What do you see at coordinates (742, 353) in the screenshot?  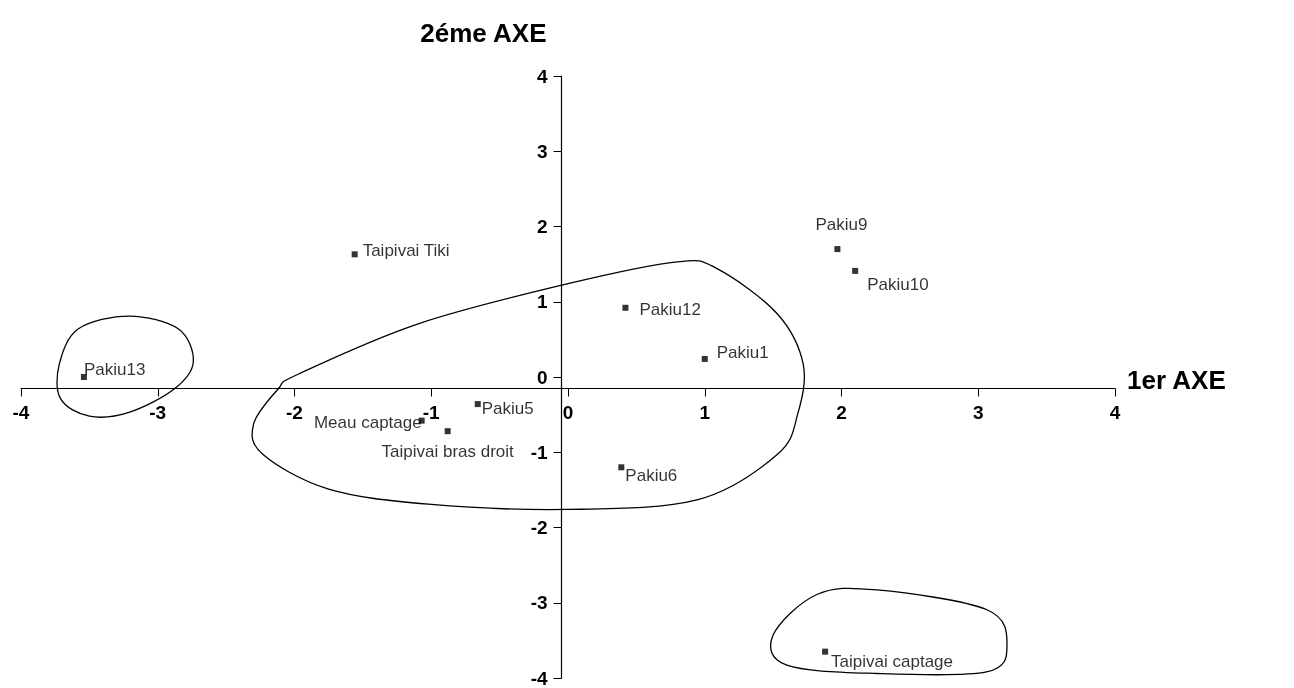 I see `series-label: Pakiu1` at bounding box center [742, 353].